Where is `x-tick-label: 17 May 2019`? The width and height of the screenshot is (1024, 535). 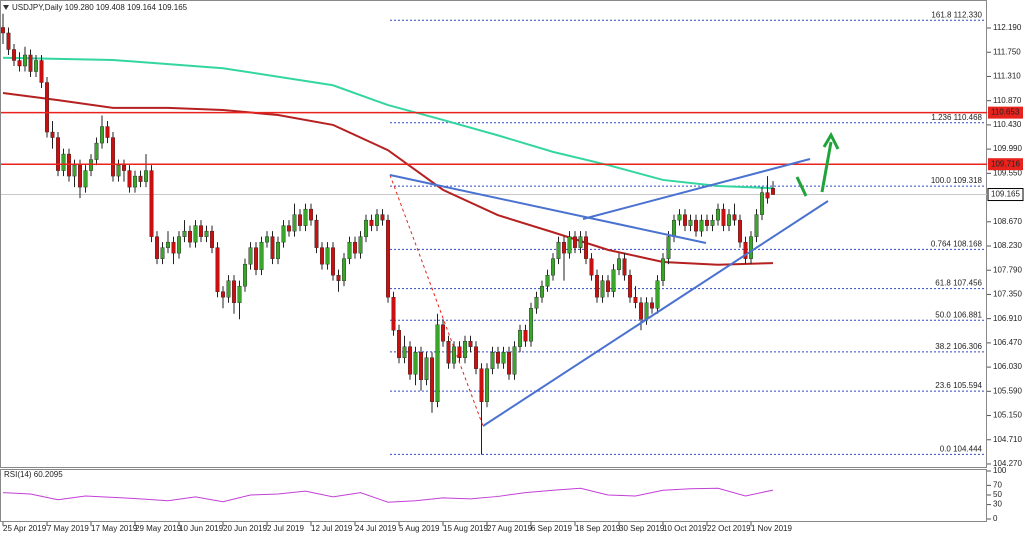
x-tick-label: 17 May 2019 is located at coordinates (114, 528).